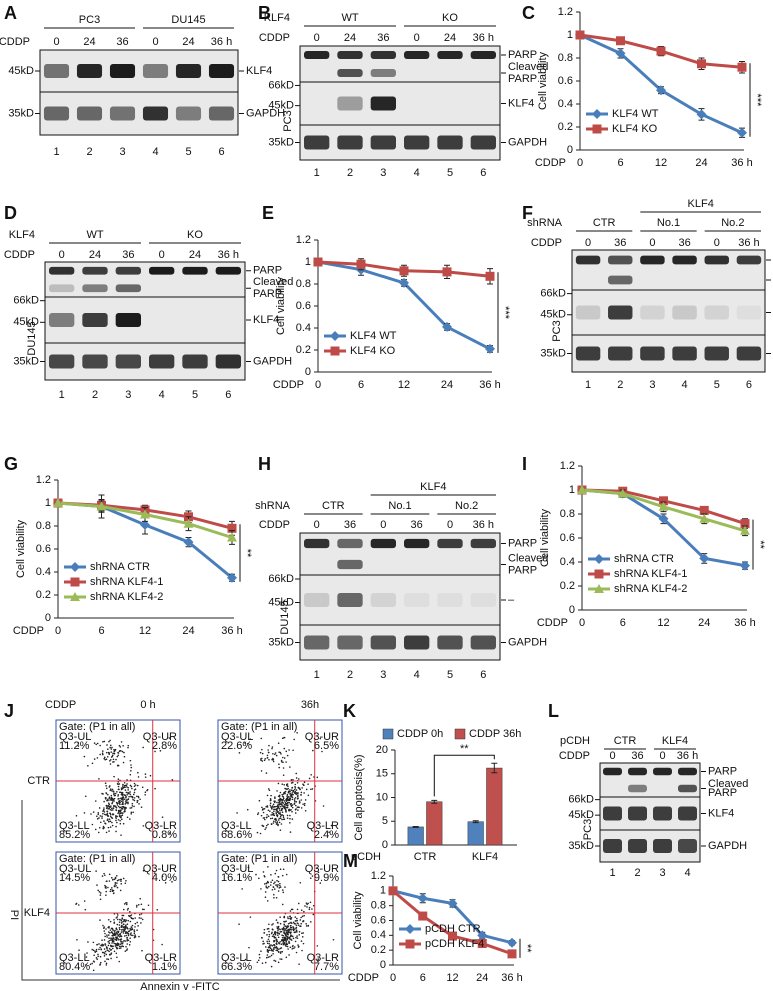  Describe the element at coordinates (382, 774) in the screenshot. I see `y-tick-label: 15` at that location.